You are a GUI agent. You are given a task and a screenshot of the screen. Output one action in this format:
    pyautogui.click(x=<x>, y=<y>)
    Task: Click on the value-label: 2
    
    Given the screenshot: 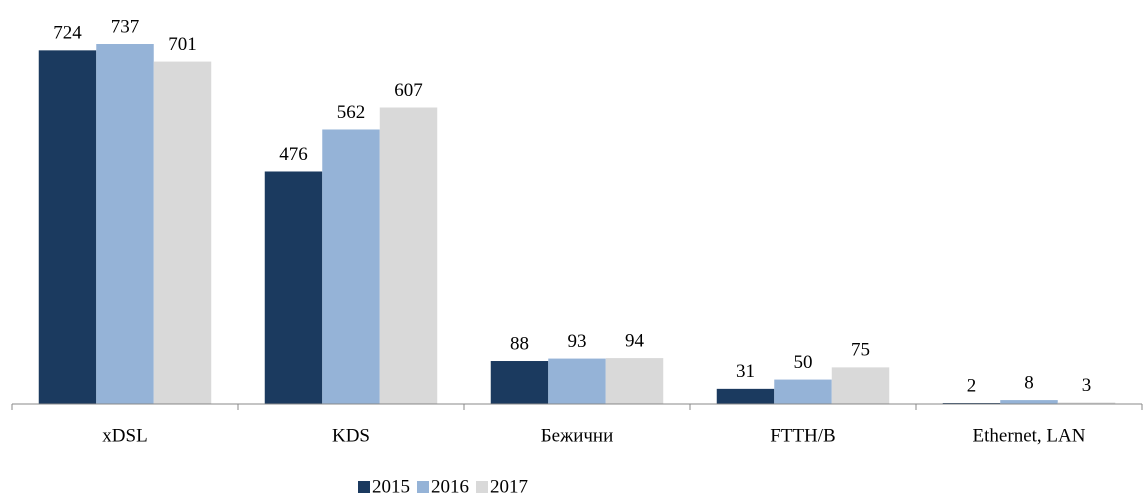 What is the action you would take?
    pyautogui.click(x=972, y=385)
    